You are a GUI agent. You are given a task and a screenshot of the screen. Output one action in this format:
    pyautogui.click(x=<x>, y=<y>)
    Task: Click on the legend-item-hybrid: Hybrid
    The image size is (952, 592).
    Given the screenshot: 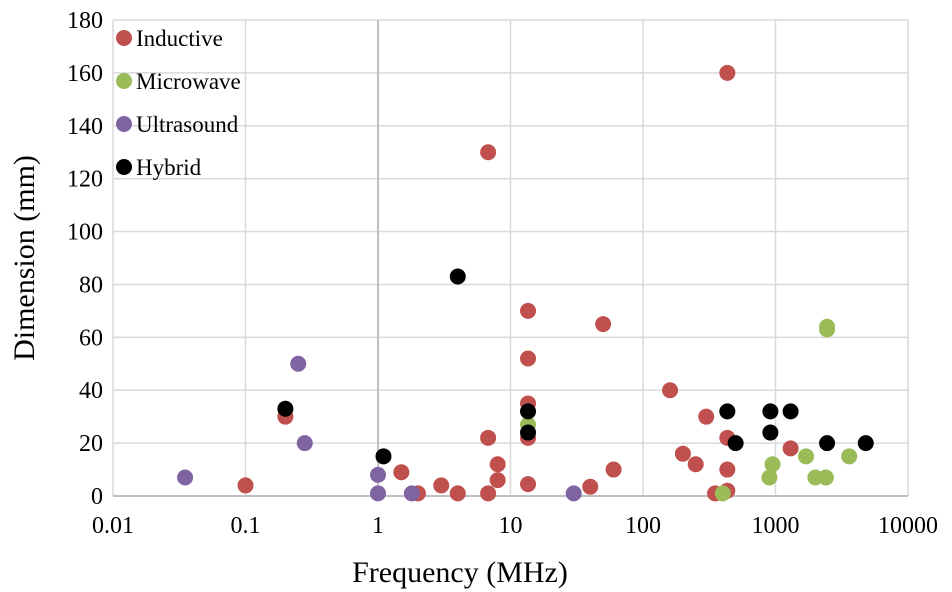 What is the action you would take?
    pyautogui.click(x=159, y=167)
    